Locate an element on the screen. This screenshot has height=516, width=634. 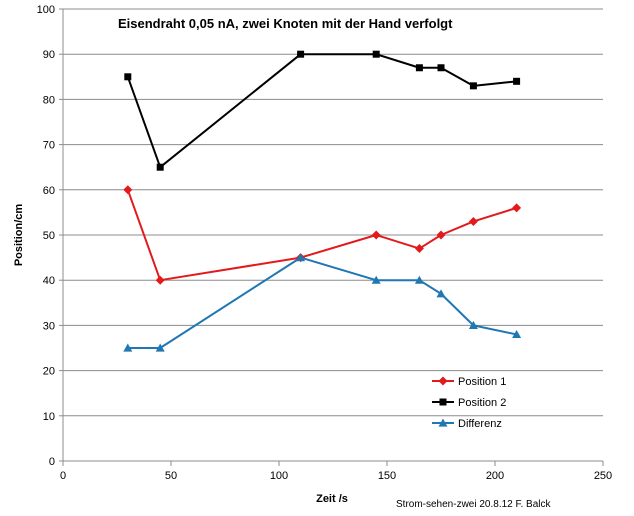
series-differenz is located at coordinates (322, 302).